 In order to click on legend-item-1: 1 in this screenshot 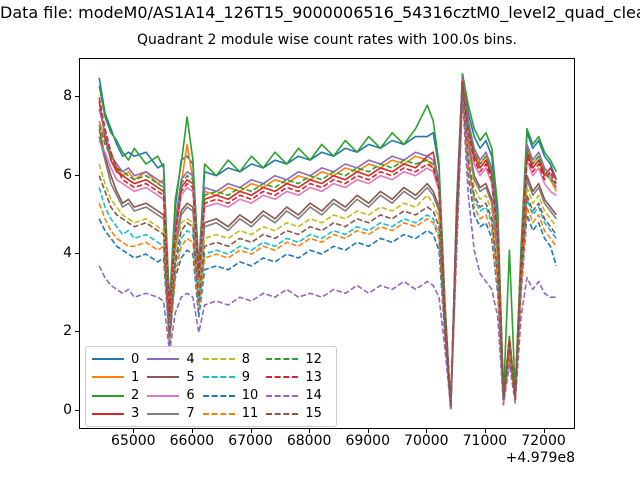, I will do `click(119, 377)`.